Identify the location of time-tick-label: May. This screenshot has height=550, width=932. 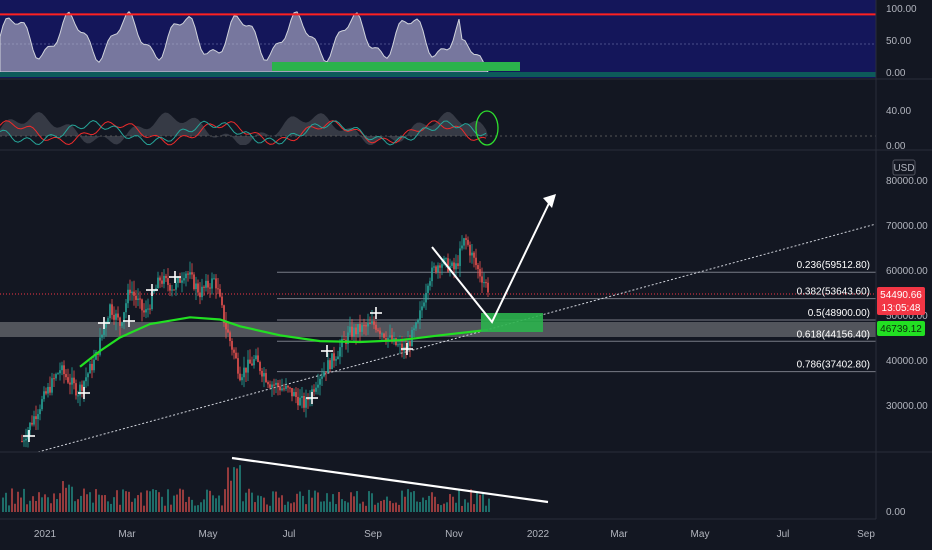
(700, 534).